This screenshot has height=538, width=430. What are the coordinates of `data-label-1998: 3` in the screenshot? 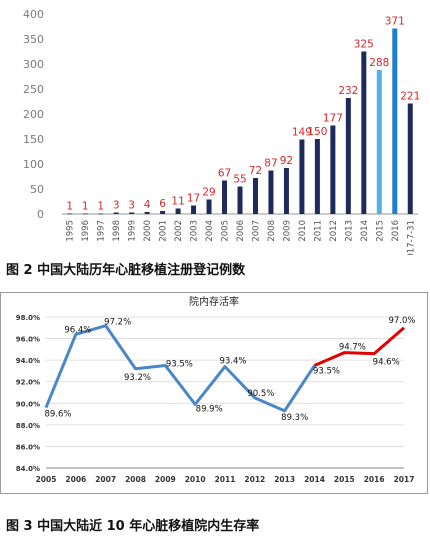 It's located at (116, 206).